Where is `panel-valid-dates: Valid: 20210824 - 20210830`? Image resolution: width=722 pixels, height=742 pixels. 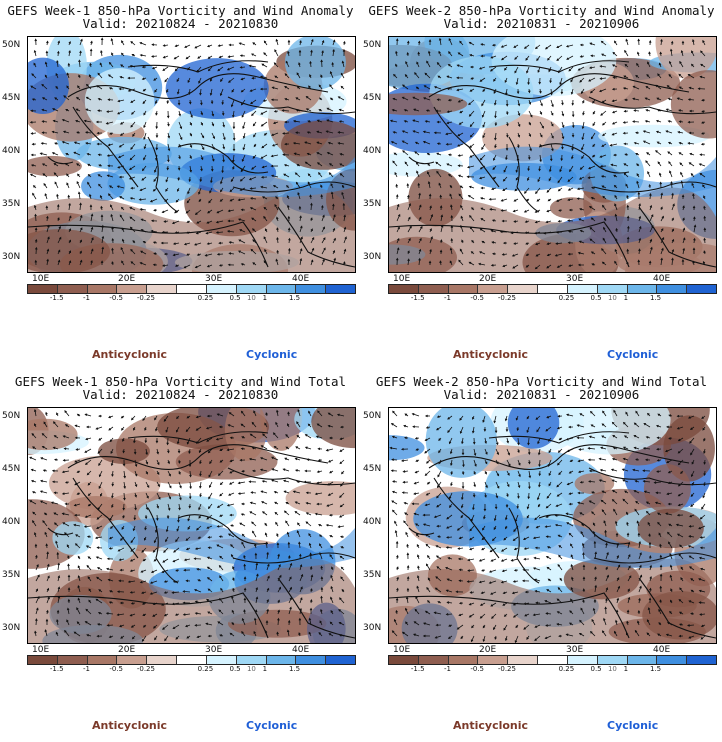 panel-valid-dates: Valid: 20210824 - 20210830 is located at coordinates (180, 394).